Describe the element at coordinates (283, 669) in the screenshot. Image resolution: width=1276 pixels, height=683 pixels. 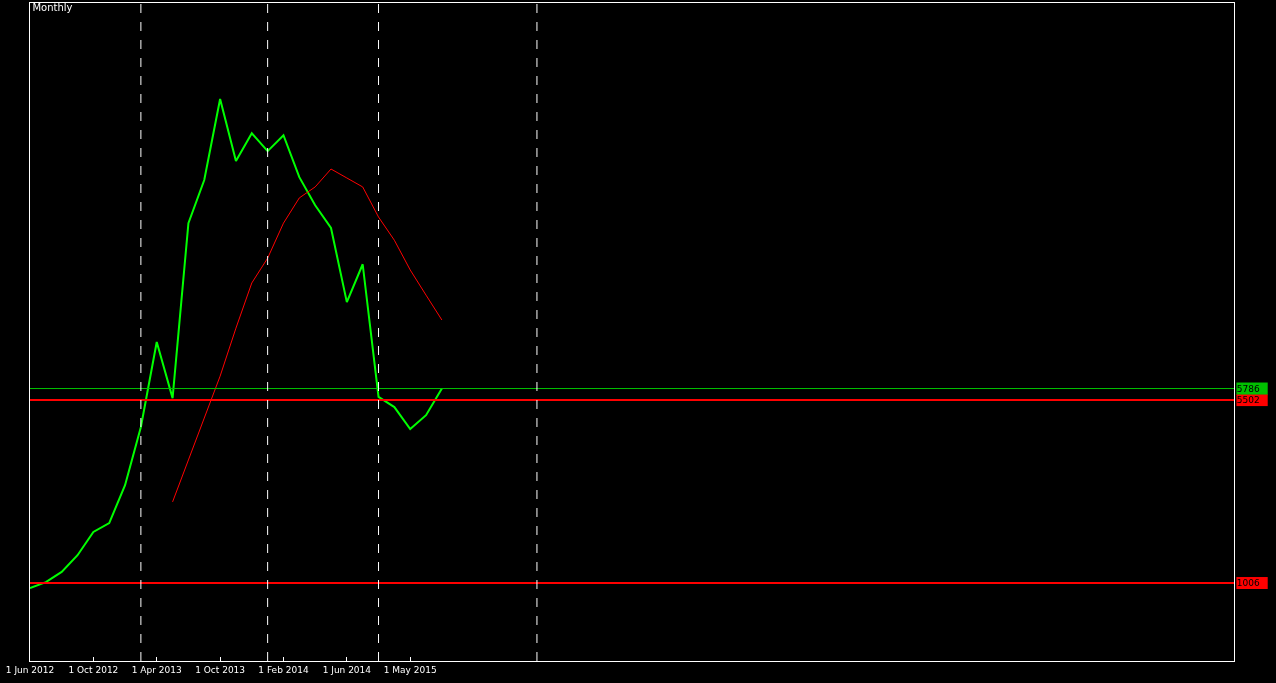
I see `x-tick-label: 1 Feb 2014` at that location.